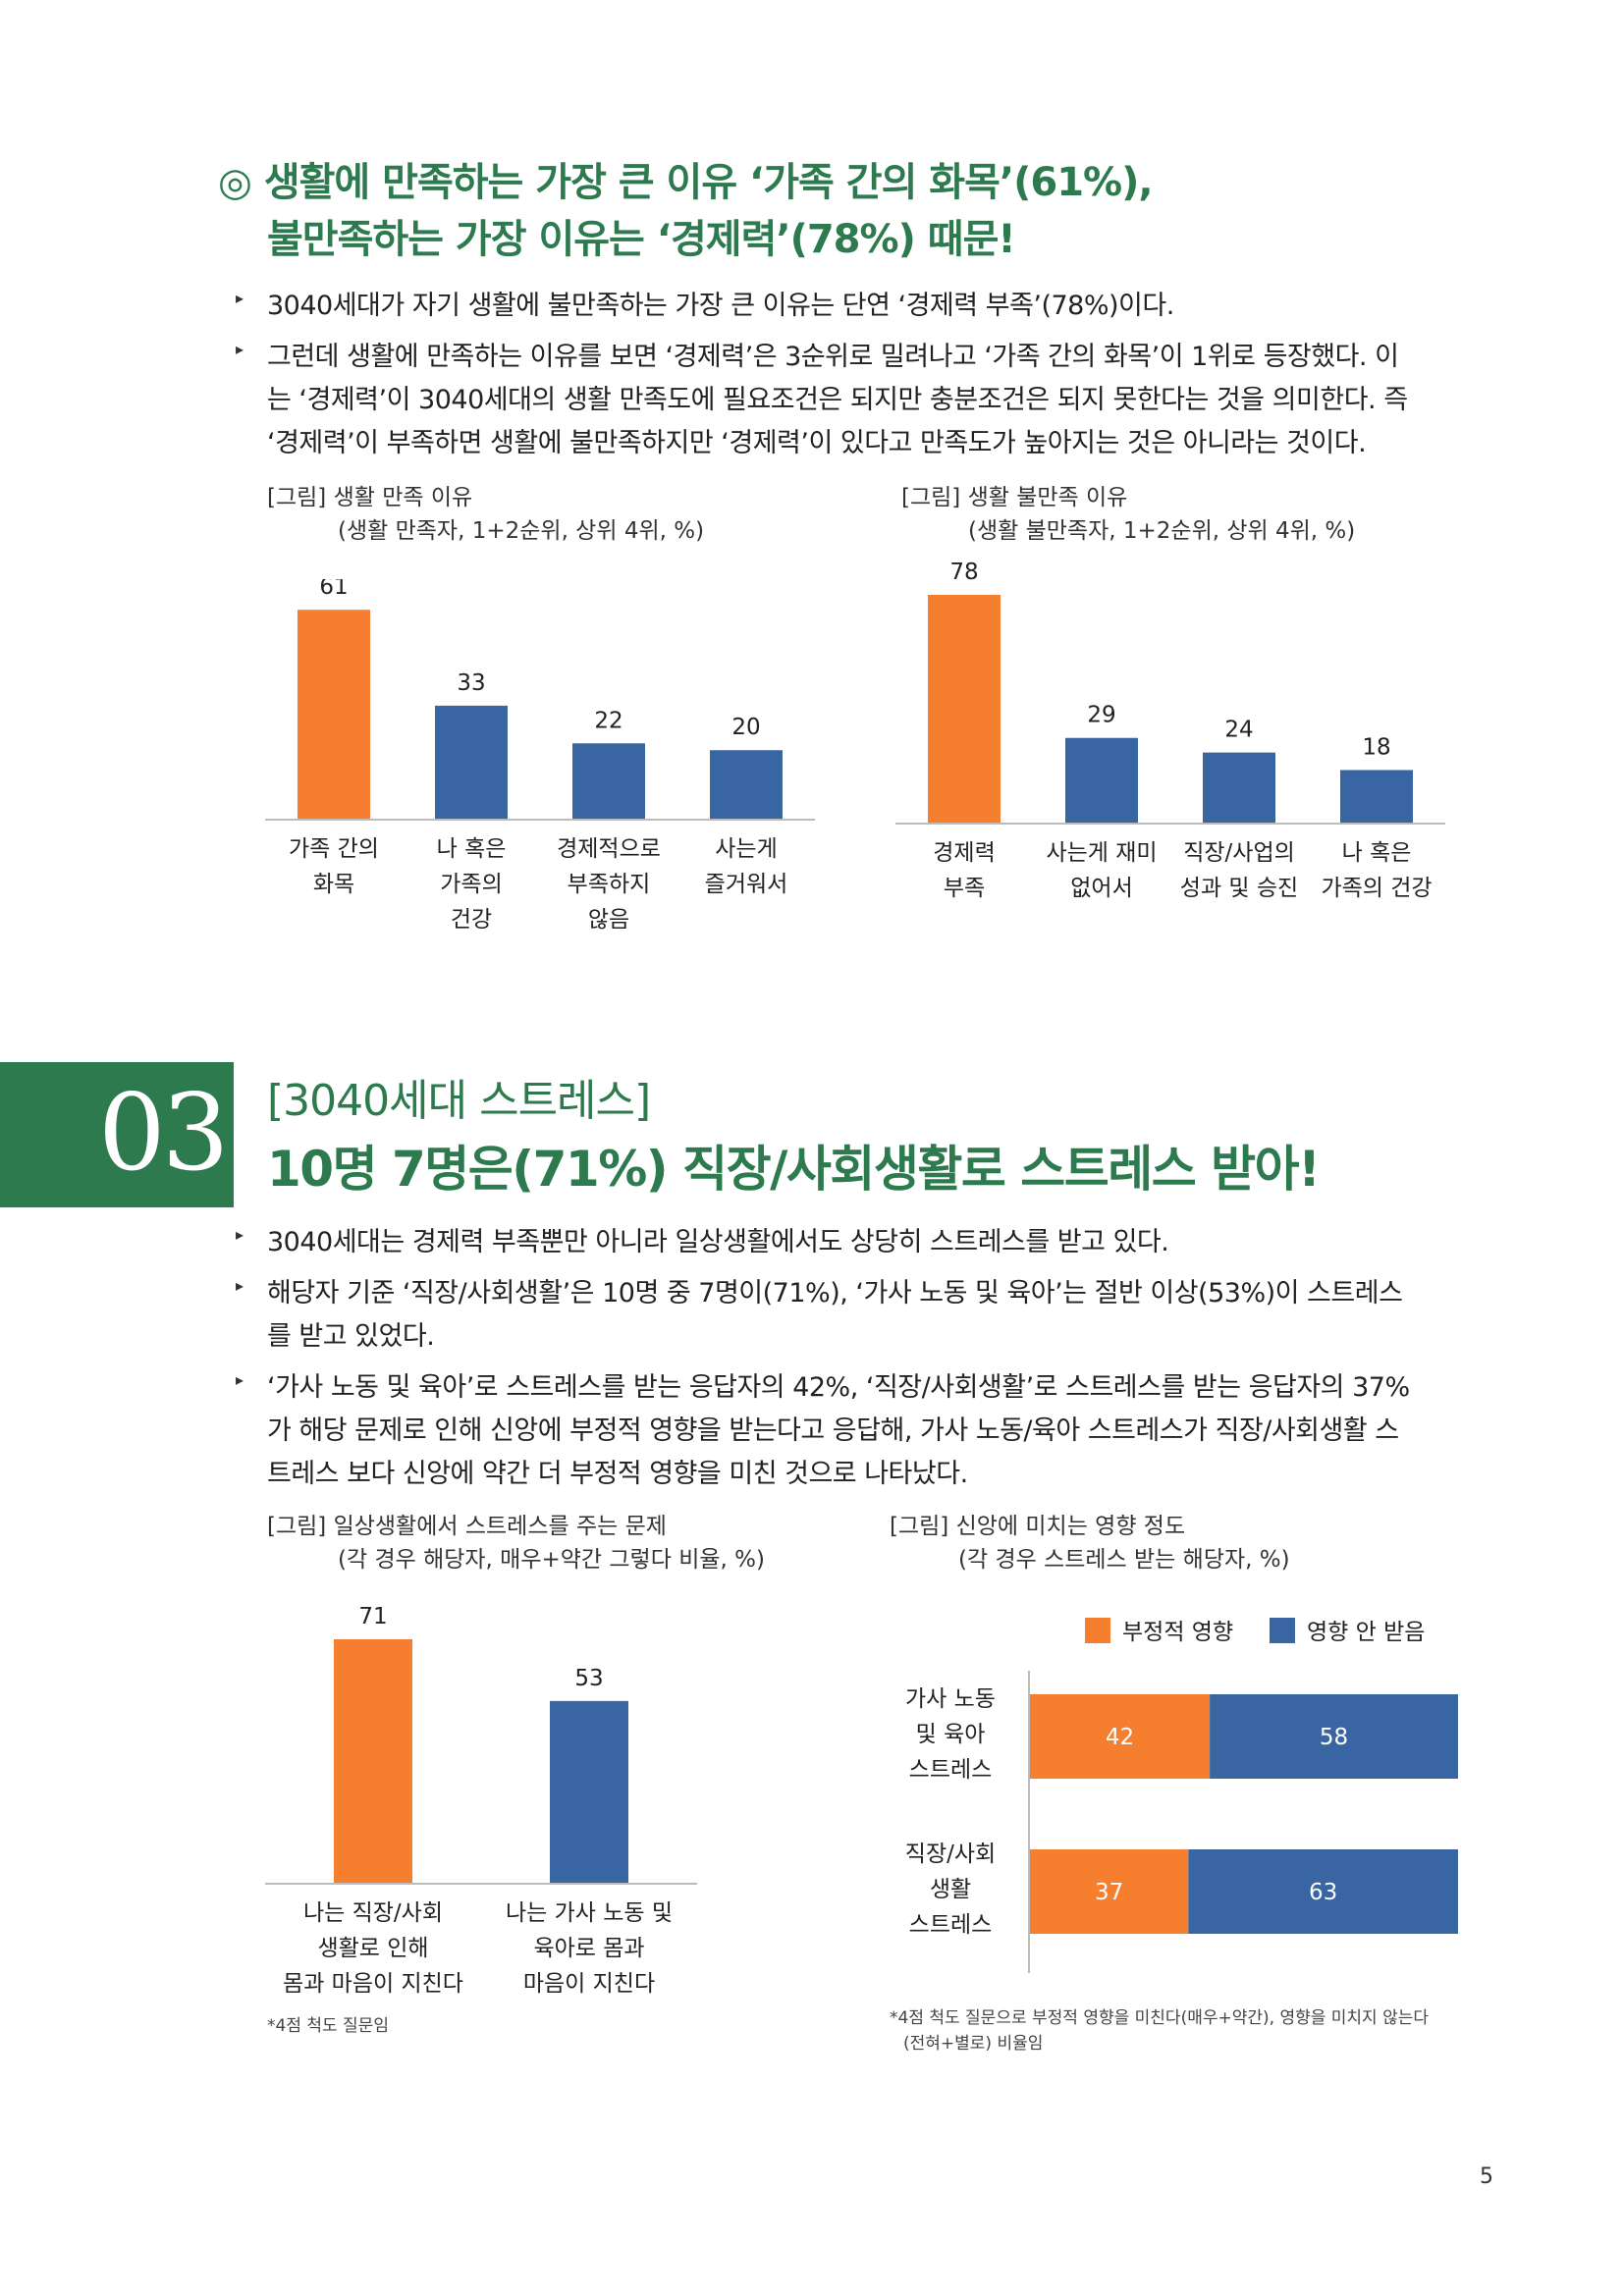  Describe the element at coordinates (334, 849) in the screenshot. I see `category-label: 가족 간의` at that location.